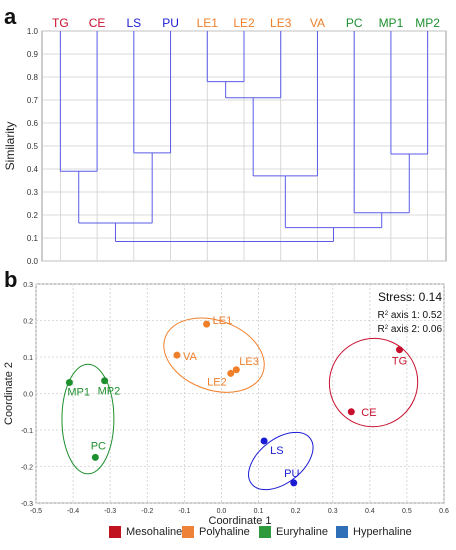 This screenshot has height=550, width=456. What do you see at coordinates (427, 23) in the screenshot?
I see `leaf-label-mp2: MP2` at bounding box center [427, 23].